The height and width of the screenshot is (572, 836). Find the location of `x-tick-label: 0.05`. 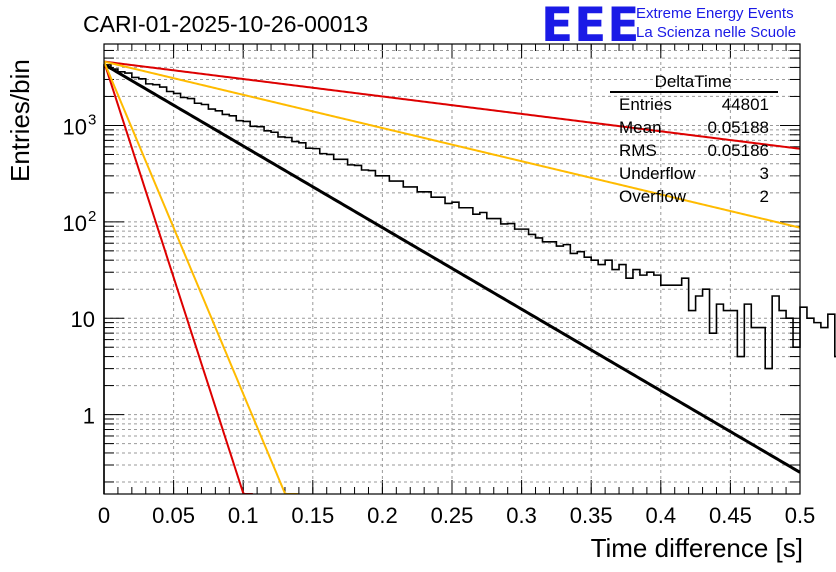

x-tick-label: 0.05 is located at coordinates (173, 515).